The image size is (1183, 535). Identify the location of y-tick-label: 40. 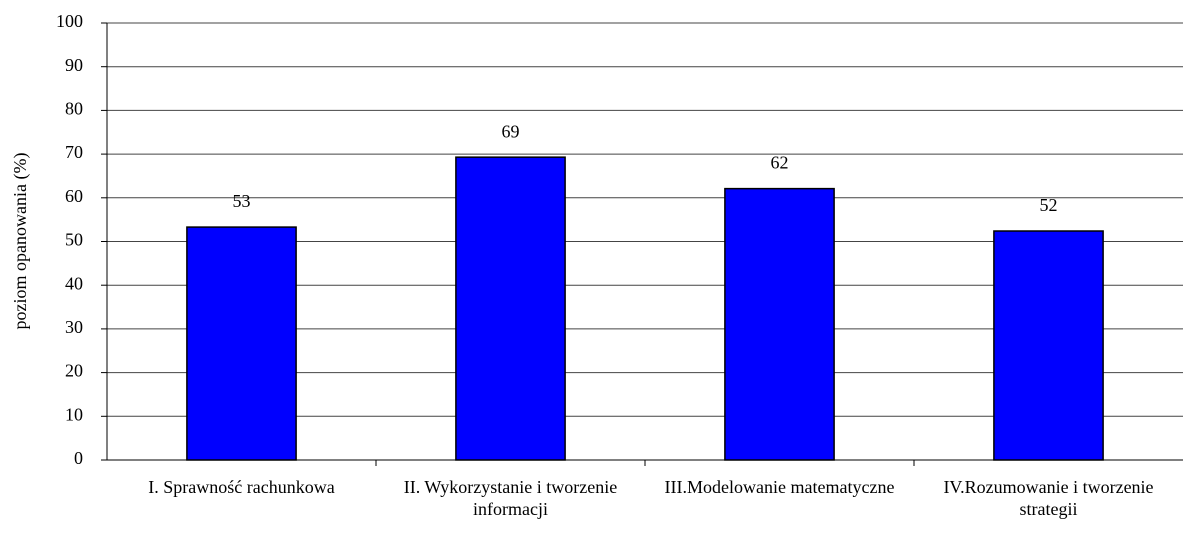
(74, 283).